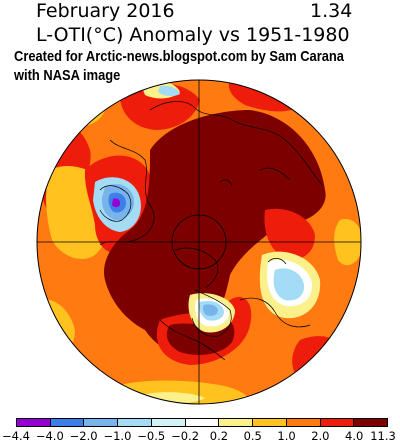  I want to click on global-mean-value: 1.34, so click(331, 11).